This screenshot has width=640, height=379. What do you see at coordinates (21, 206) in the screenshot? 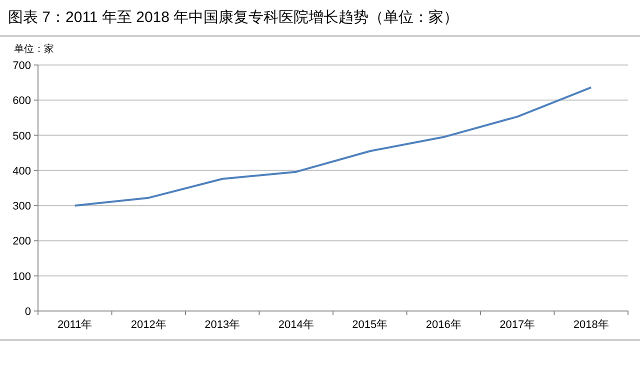
I see `y-tick-label: 300` at bounding box center [21, 206].